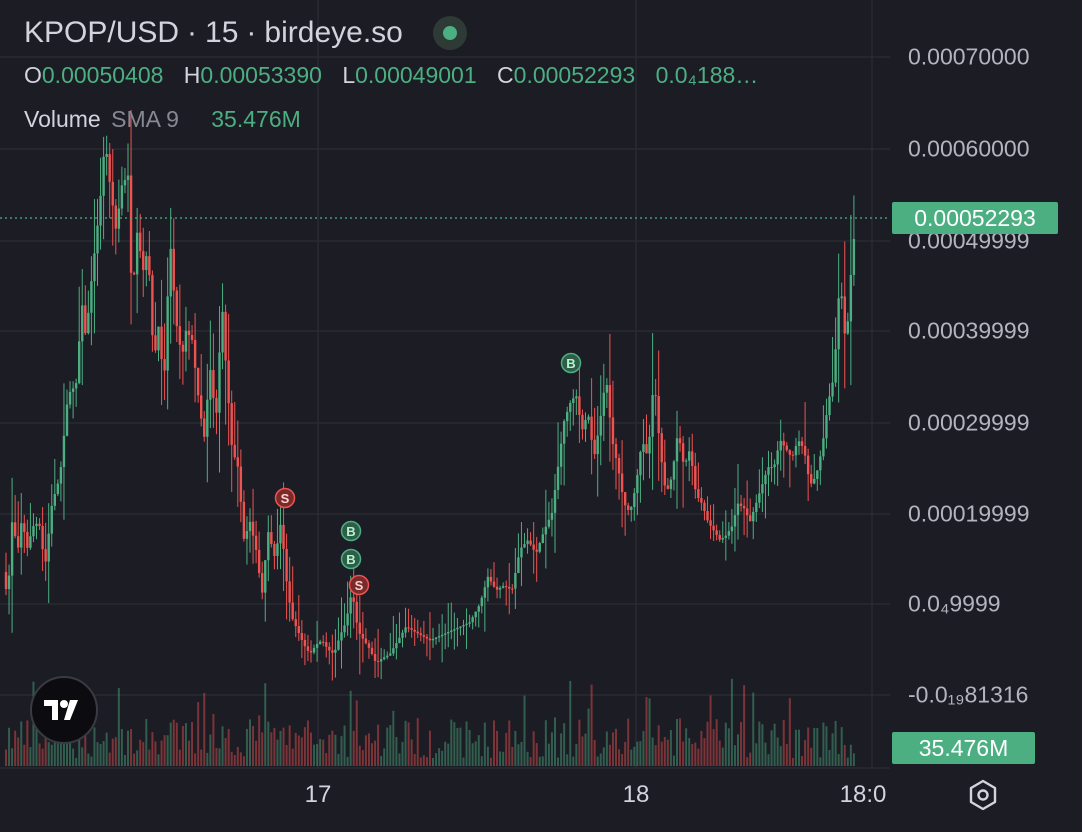 This screenshot has height=832, width=1082. What do you see at coordinates (983, 795) in the screenshot?
I see `settings-hexagon-icon` at bounding box center [983, 795].